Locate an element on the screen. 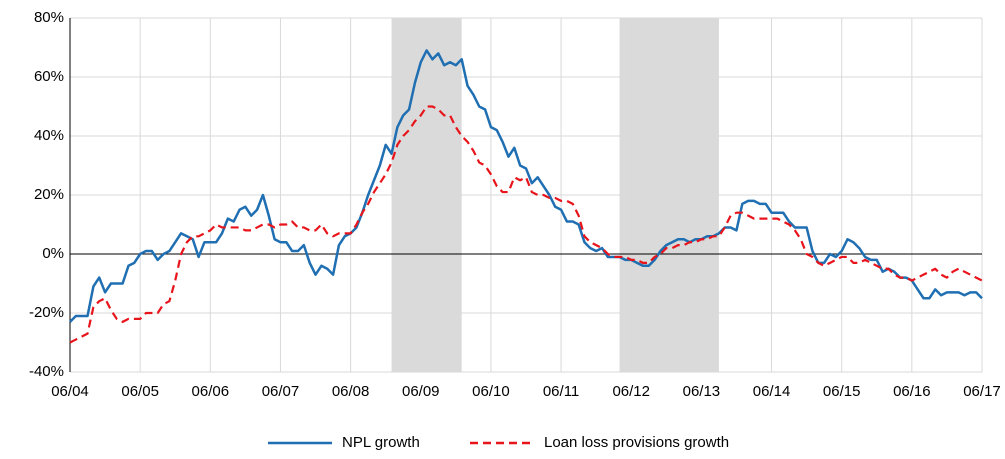 This screenshot has height=459, width=1005. y-tick-label: 0% is located at coordinates (53, 253).